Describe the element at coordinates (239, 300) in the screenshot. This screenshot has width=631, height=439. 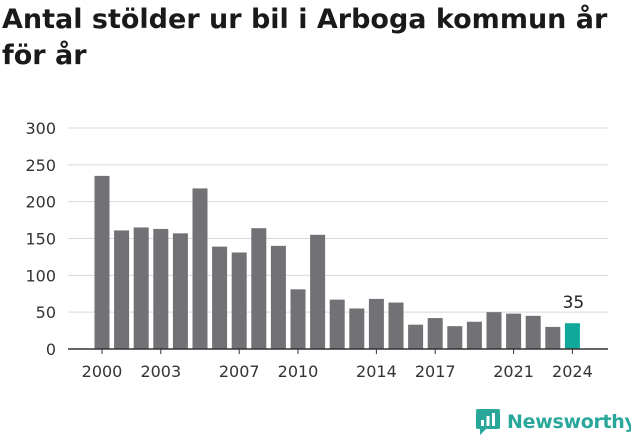
I see `bar-2007` at that location.